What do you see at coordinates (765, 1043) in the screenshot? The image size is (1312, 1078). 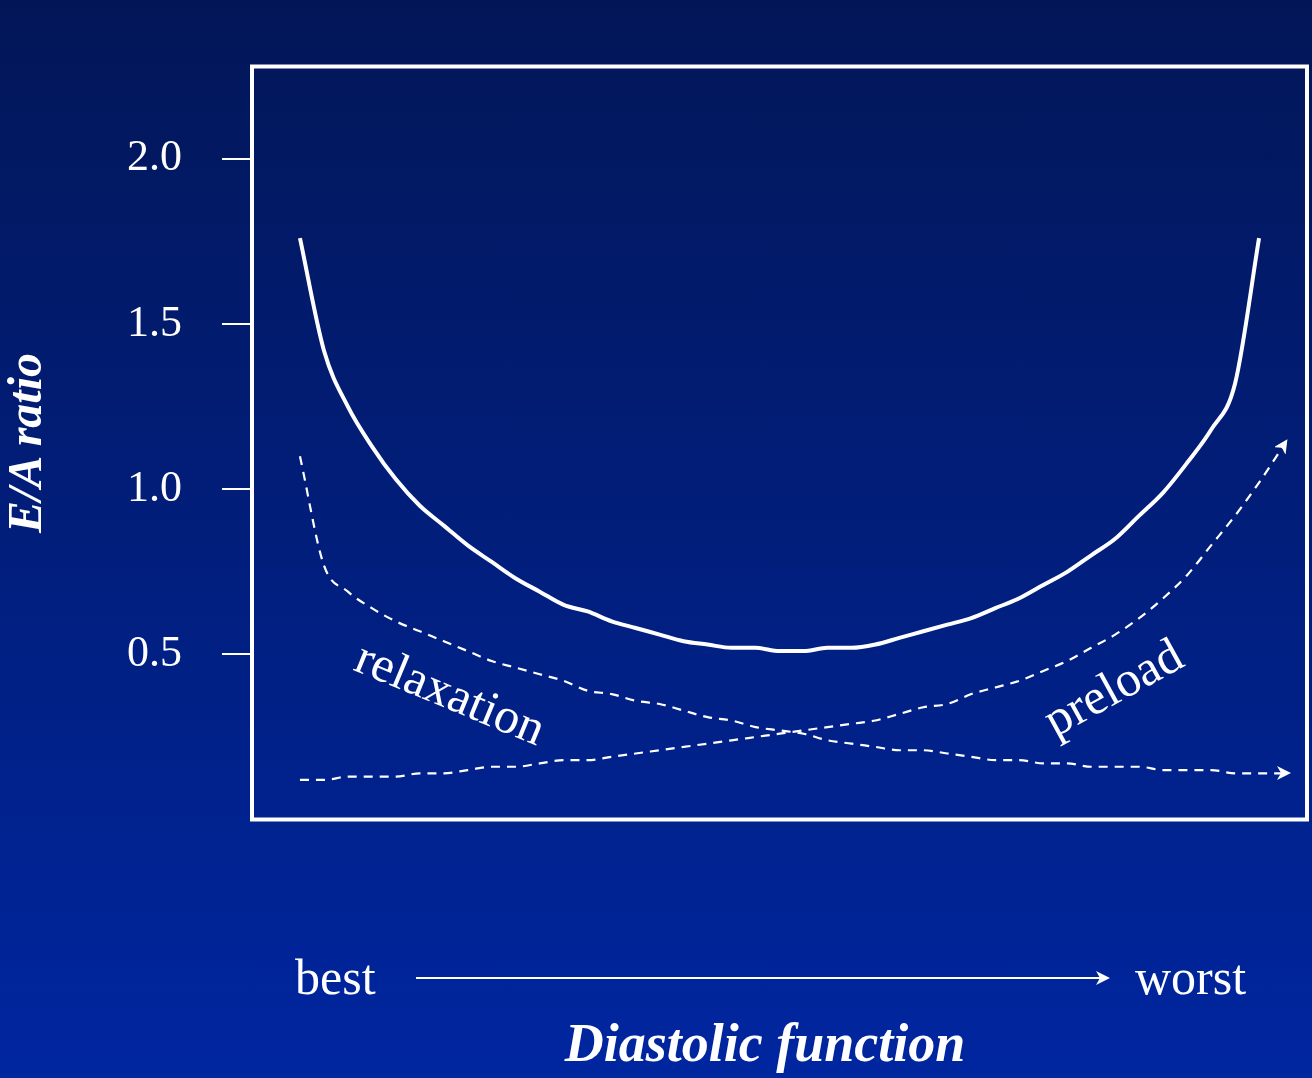 I see `x-axis-title: Diastolic function` at bounding box center [765, 1043].